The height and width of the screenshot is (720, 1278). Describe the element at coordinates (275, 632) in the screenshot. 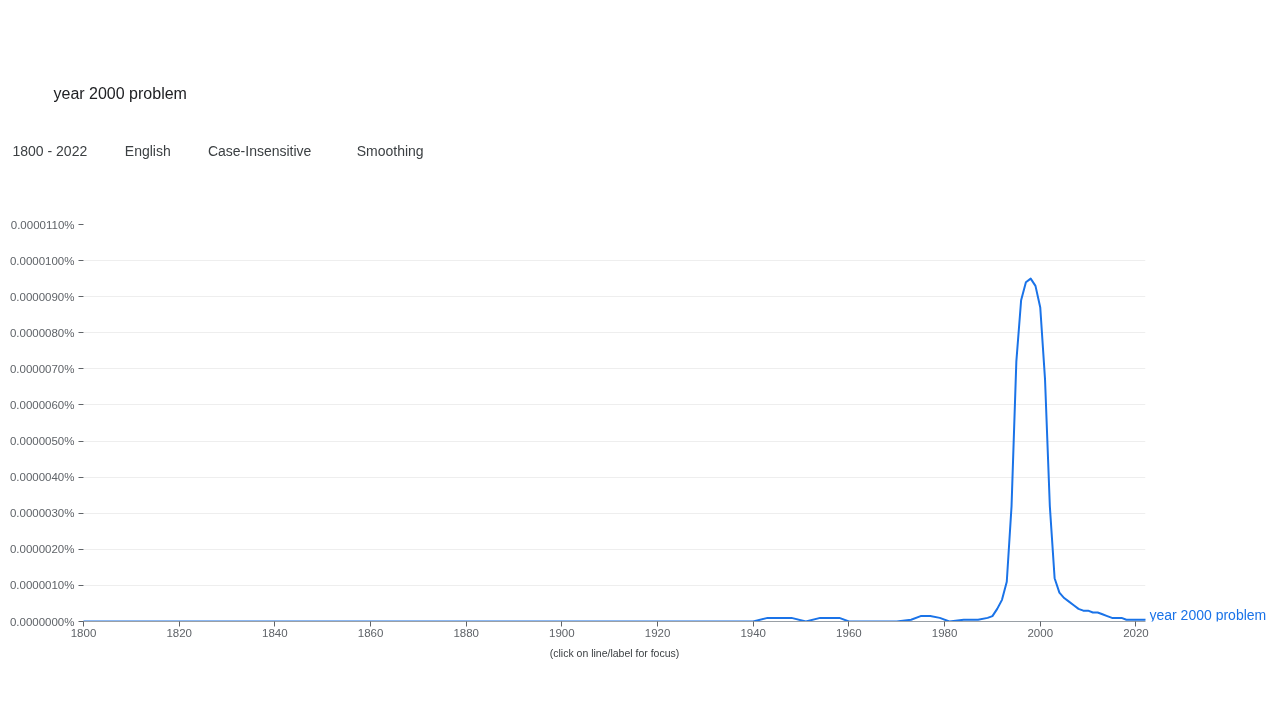

I see `x-tick-label: 1840` at that location.